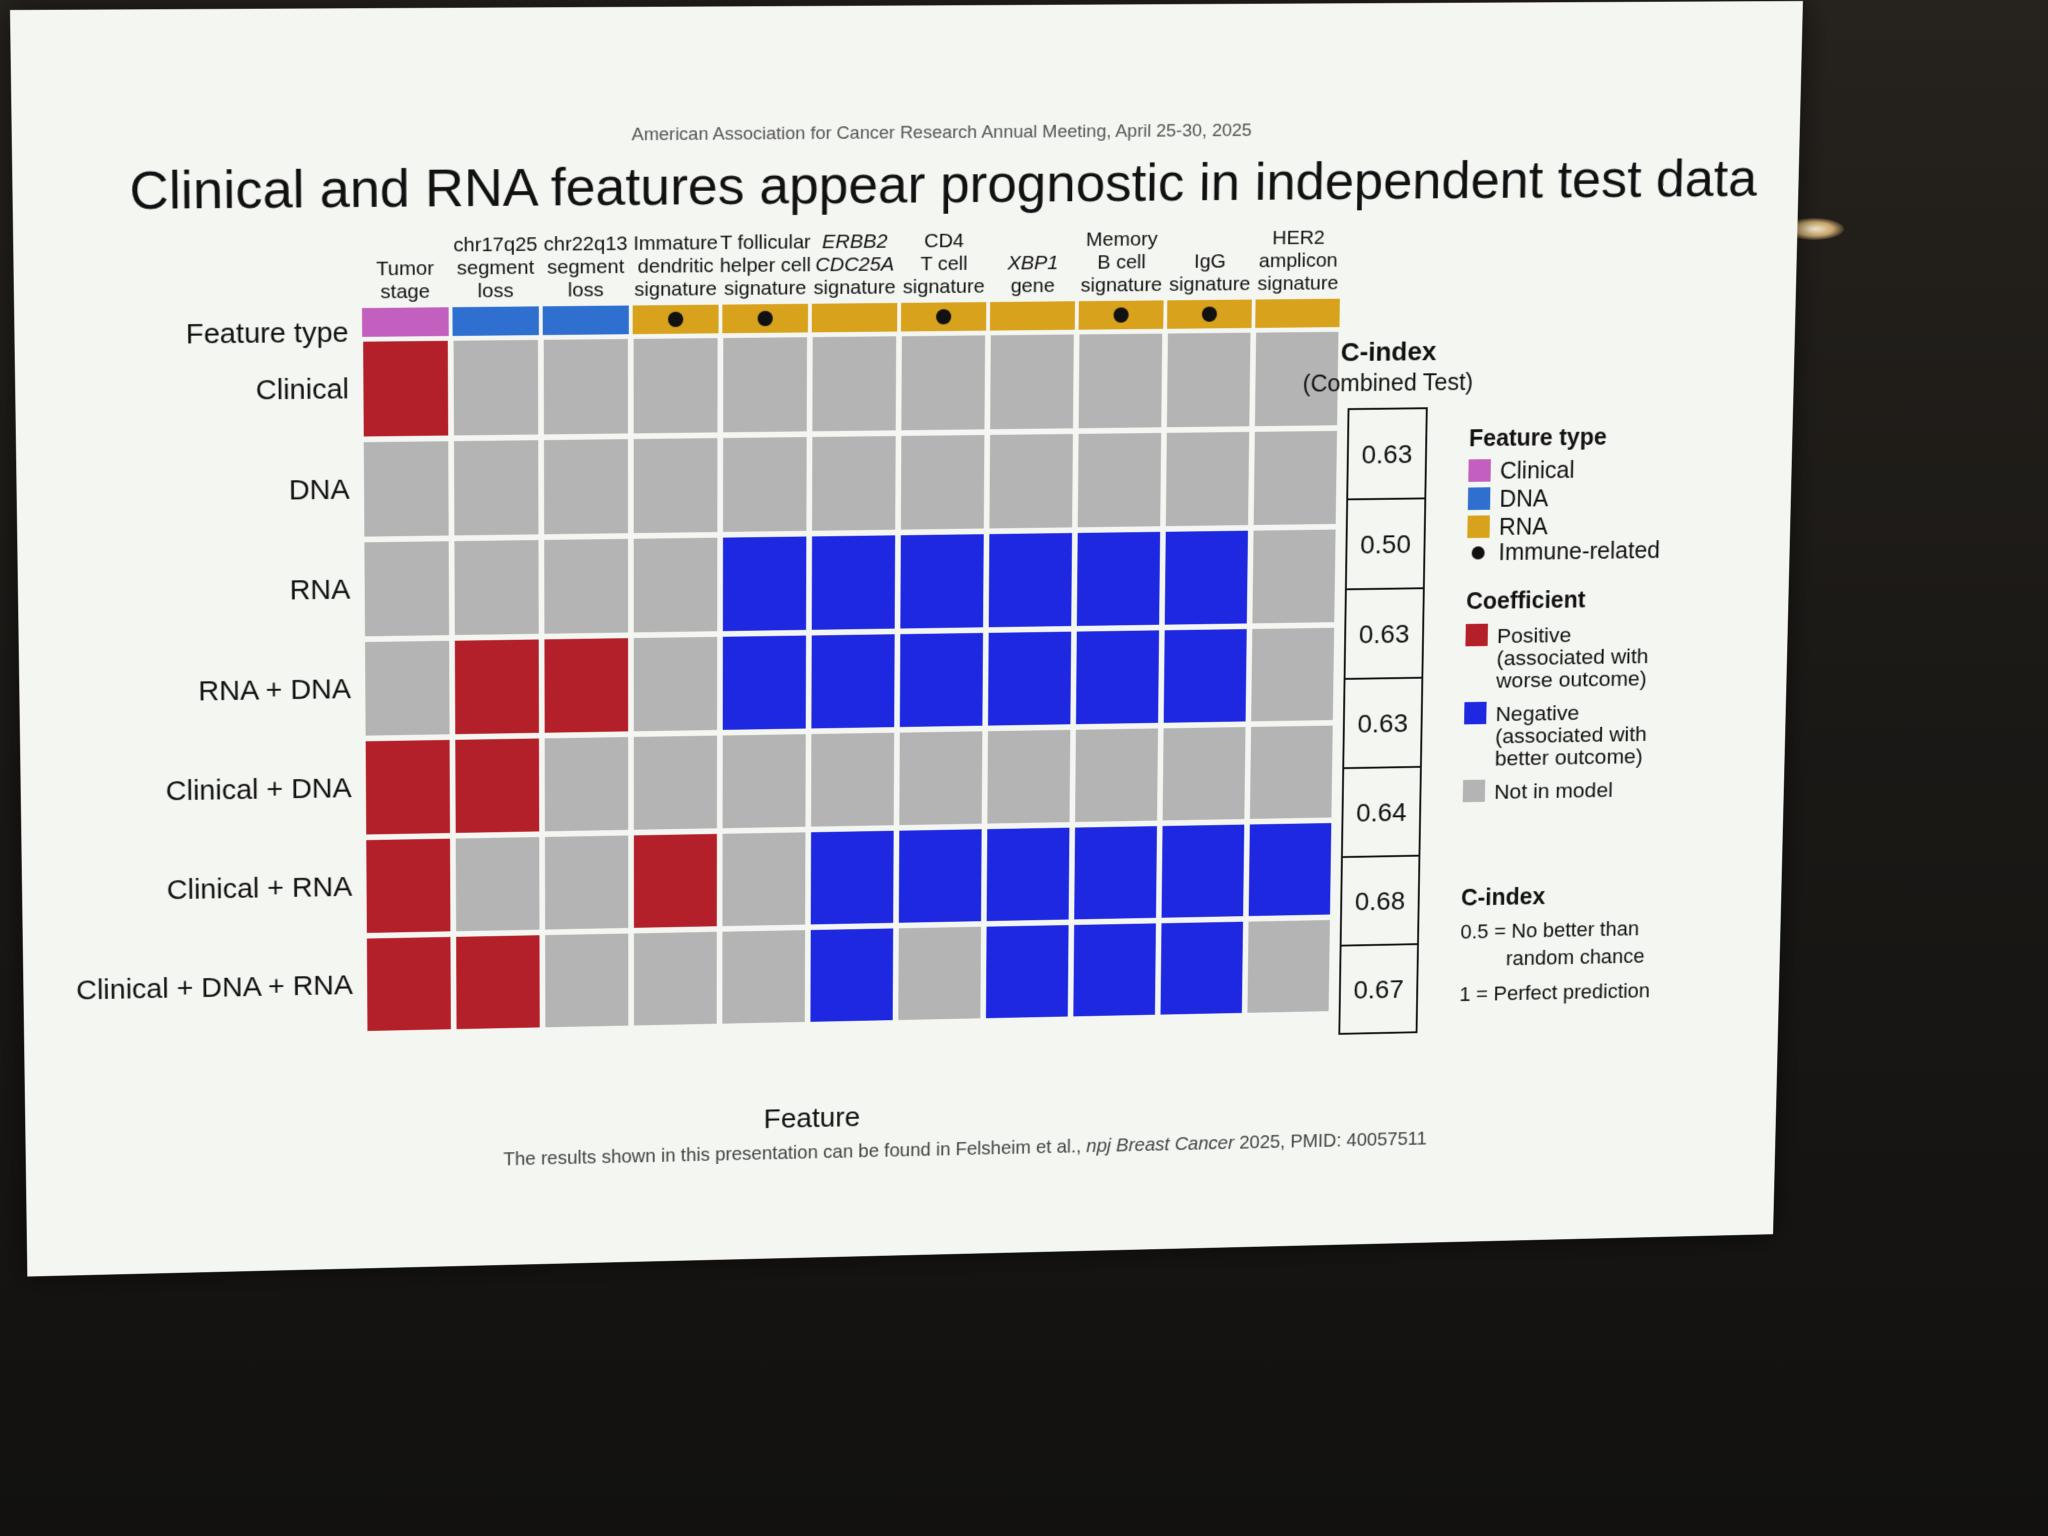 The image size is (2048, 1536). I want to click on c-index-value: 0.67, so click(1378, 989).